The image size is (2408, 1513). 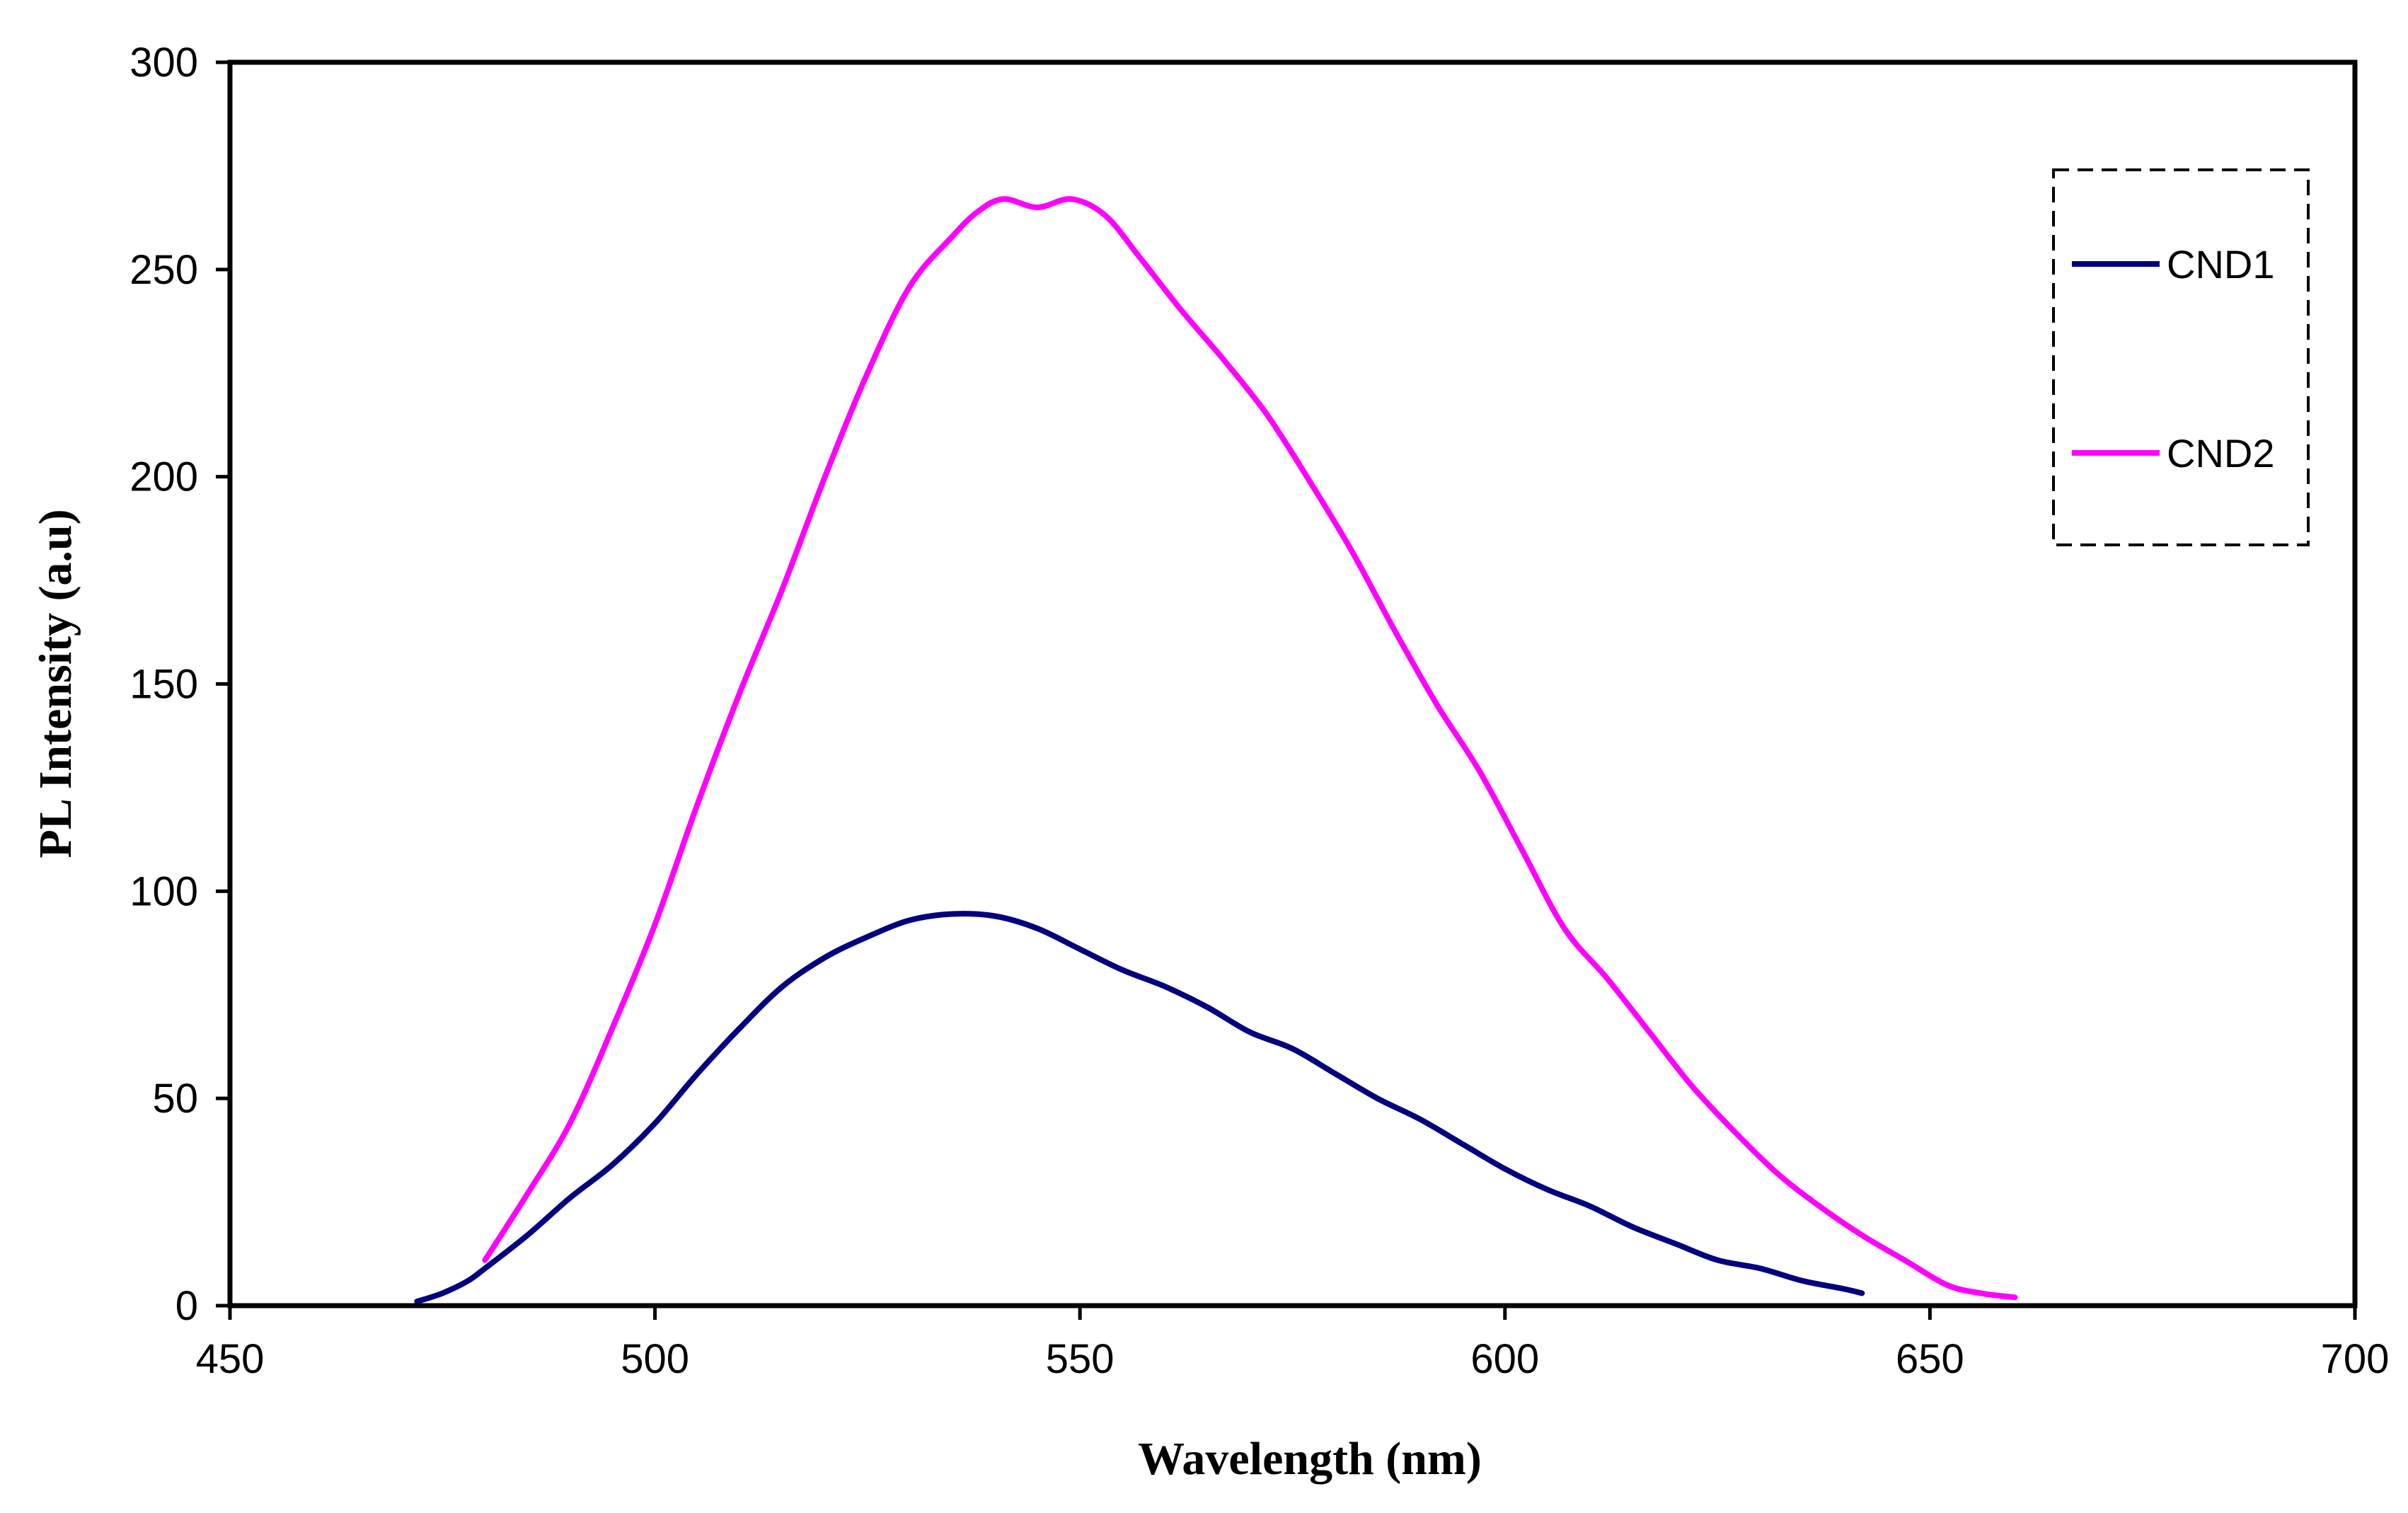 I want to click on y-tick-label: 50, so click(x=175, y=1099).